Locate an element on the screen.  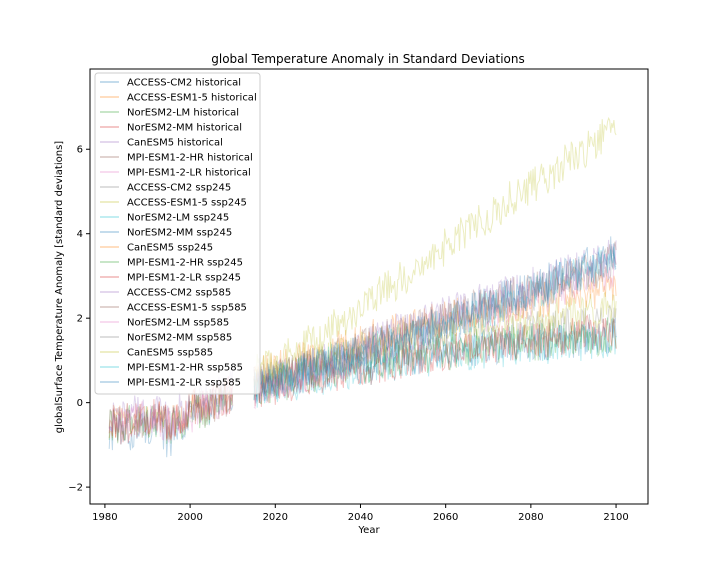
series-line-access-cm2-ssp585 is located at coordinates (435, 320).